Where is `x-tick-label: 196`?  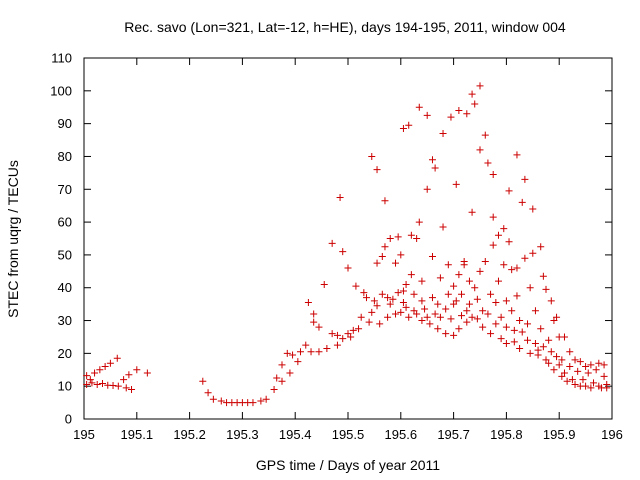
x-tick-label: 196 is located at coordinates (612, 434).